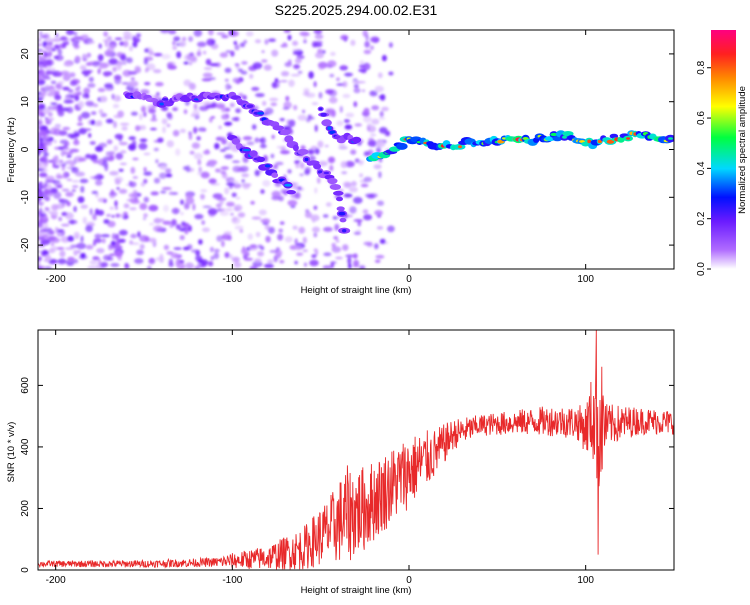 Image resolution: width=750 pixels, height=605 pixels. I want to click on mid-branch, so click(339, 125).